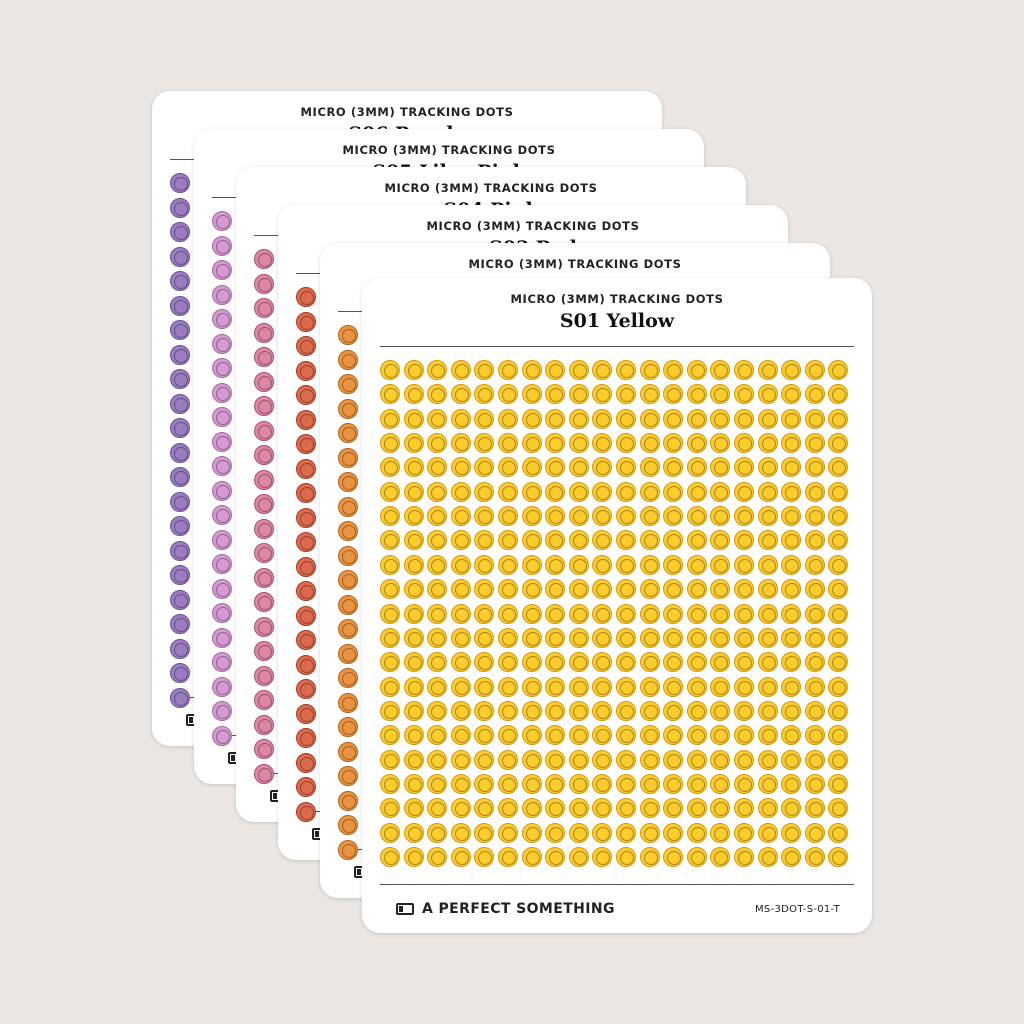 This screenshot has width=1024, height=1024. I want to click on battery-logo-icon, so click(405, 909).